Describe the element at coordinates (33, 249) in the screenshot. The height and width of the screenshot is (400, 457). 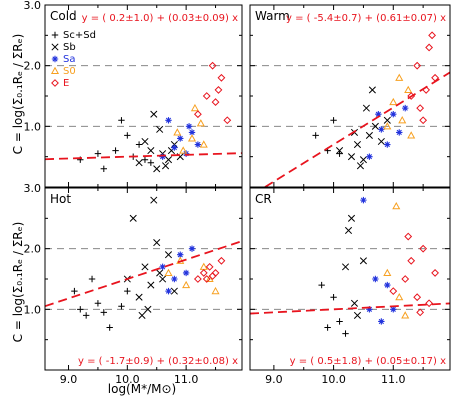
I see `y-tick-label: 2.0` at that location.